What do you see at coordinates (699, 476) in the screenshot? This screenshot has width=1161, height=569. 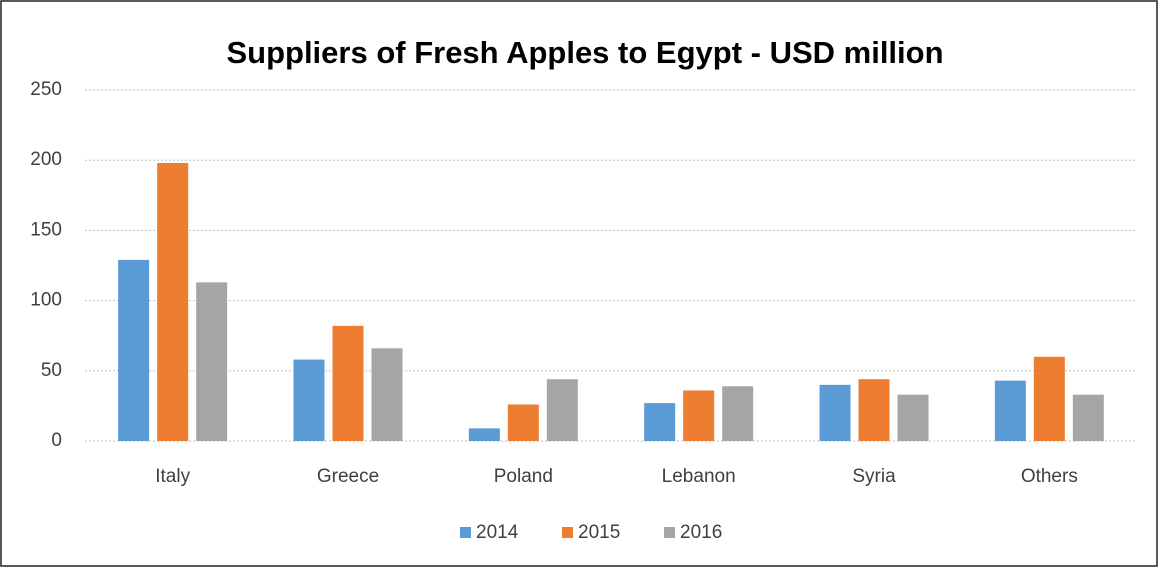 I see `x-tick-label: Lebanon` at bounding box center [699, 476].